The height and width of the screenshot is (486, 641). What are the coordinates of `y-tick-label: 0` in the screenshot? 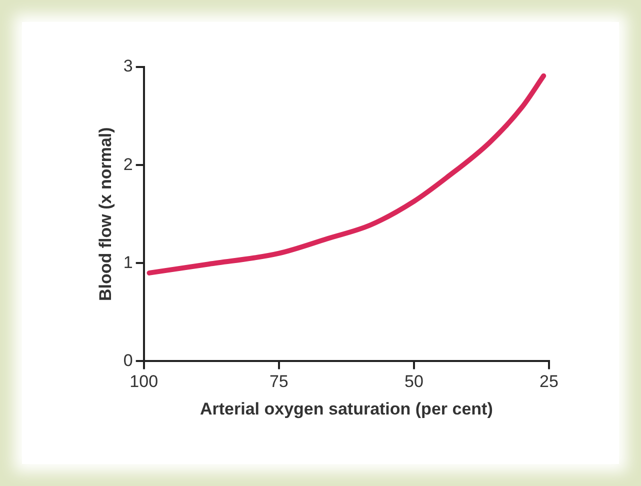 It's located at (128, 360).